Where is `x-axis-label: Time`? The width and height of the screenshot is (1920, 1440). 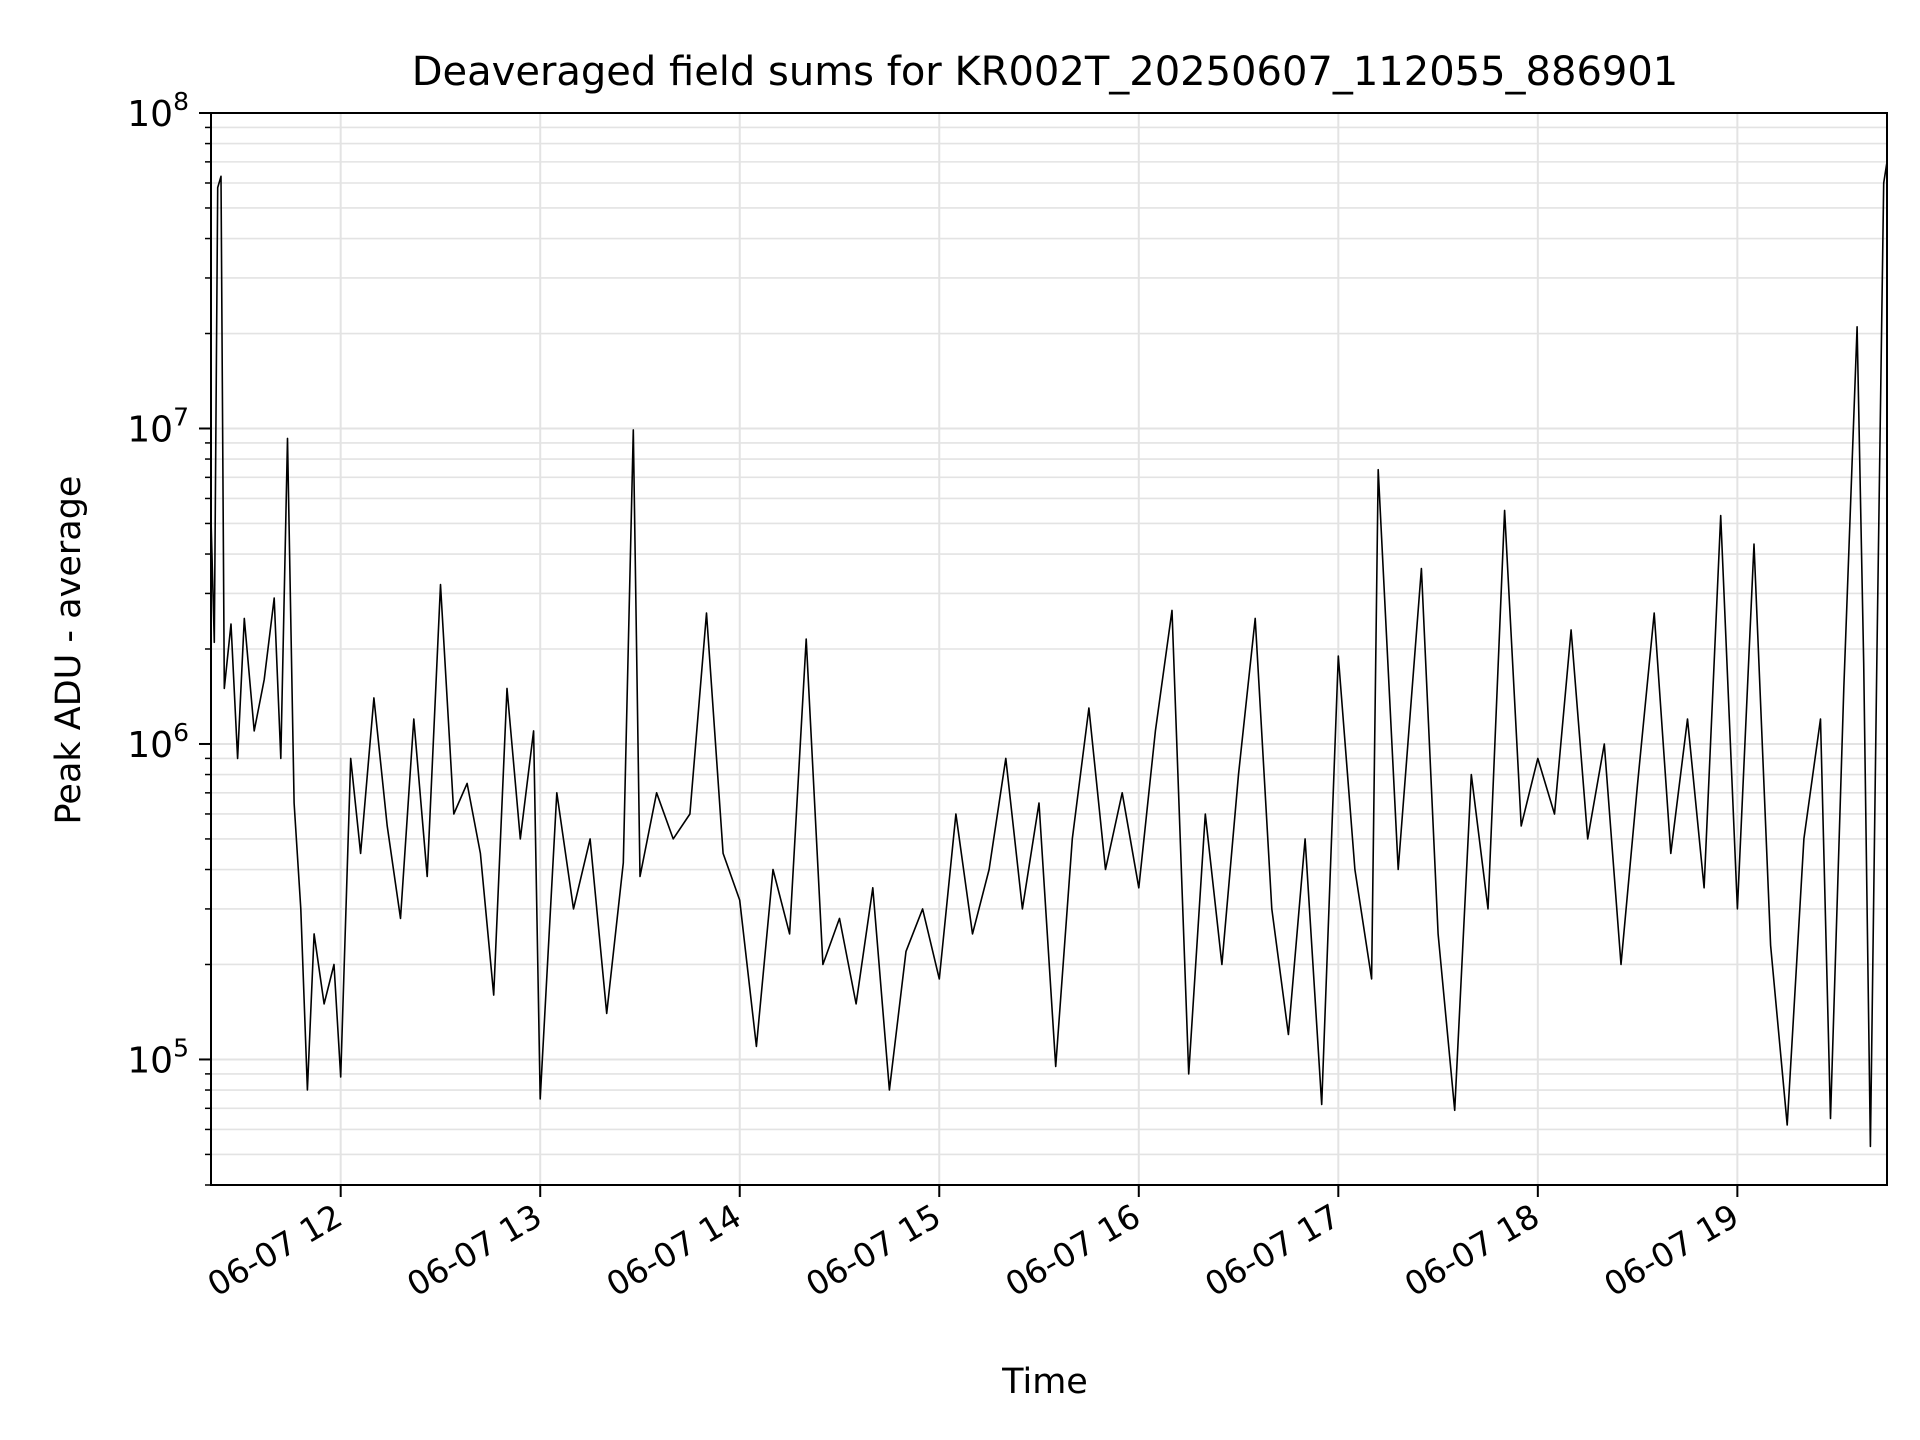
x-axis-label: Time is located at coordinates (1044, 1382).